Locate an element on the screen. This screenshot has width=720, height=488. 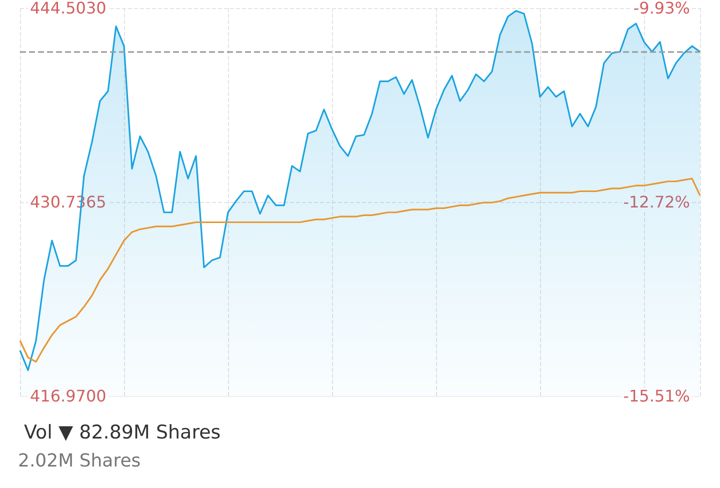
y2-tick-label: -9.93% is located at coordinates (661, 9).